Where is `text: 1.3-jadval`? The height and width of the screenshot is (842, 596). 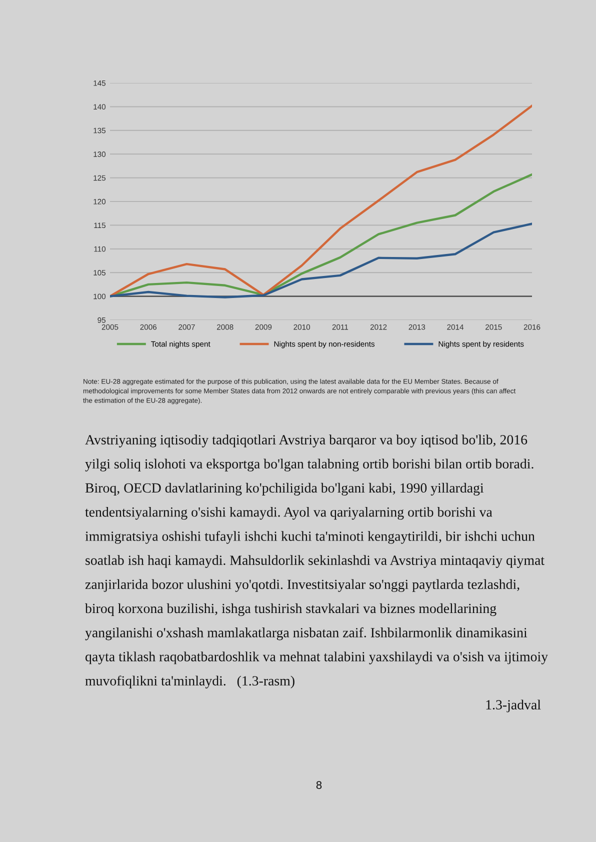 text: 1.3-jadval is located at coordinates (513, 706).